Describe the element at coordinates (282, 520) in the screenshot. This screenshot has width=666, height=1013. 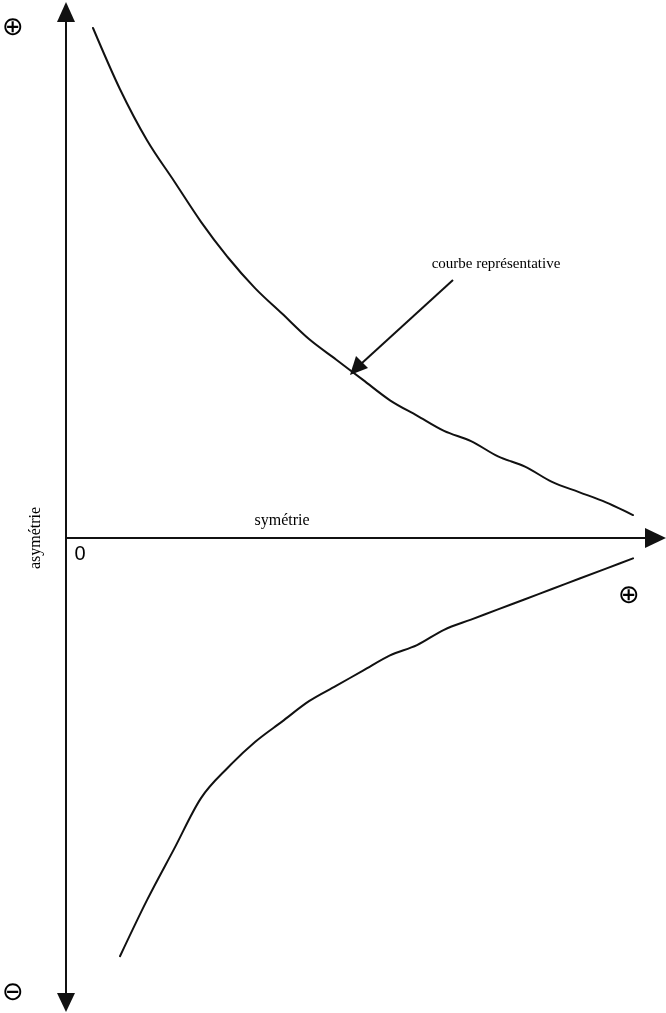
I see `x-axis-title: symétrie` at that location.